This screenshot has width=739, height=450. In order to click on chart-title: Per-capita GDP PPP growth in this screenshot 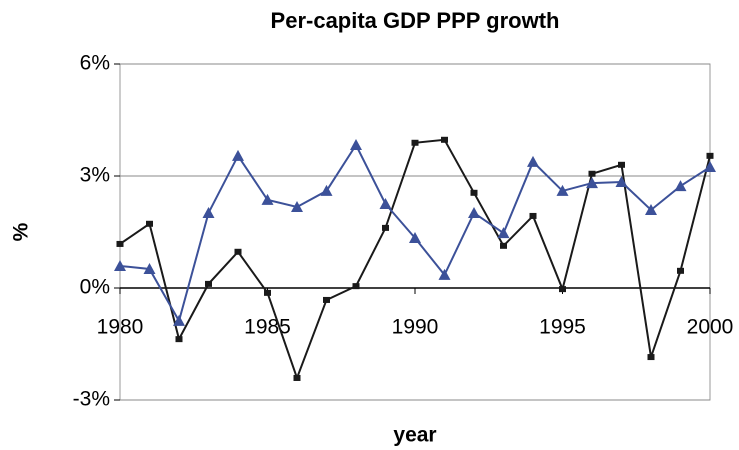, I will do `click(415, 20)`.